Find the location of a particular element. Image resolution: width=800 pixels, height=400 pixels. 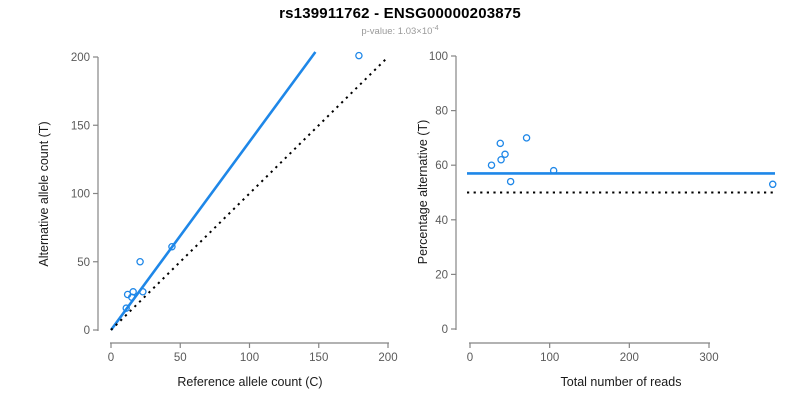

x-tick-label: 300 is located at coordinates (708, 358).